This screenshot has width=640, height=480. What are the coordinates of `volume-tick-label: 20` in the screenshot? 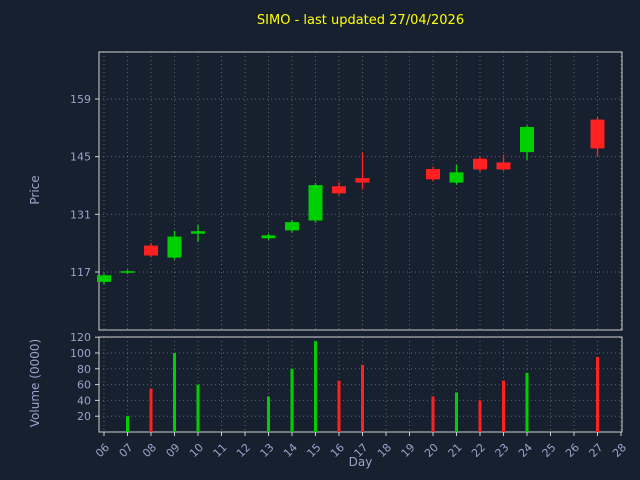 It's located at (84, 416).